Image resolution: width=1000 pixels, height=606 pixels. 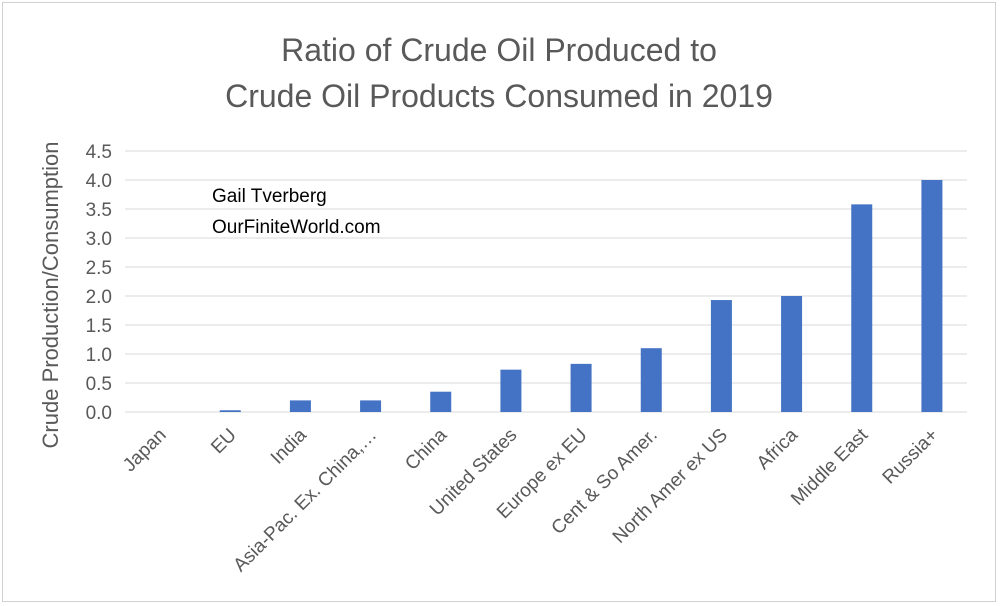 What do you see at coordinates (777, 448) in the screenshot?
I see `x-tick-label: Africa` at bounding box center [777, 448].